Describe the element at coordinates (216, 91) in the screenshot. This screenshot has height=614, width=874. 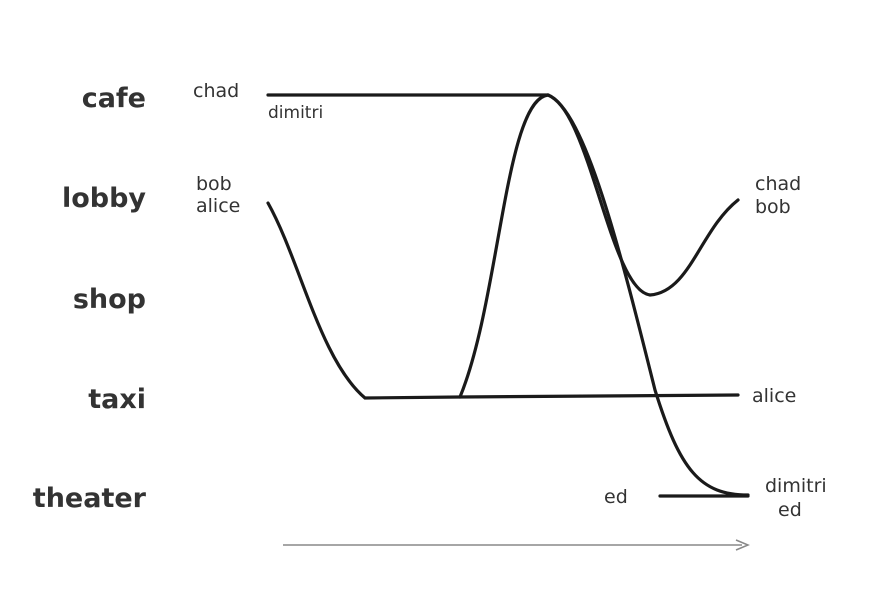
I see `start-label: chad` at that location.